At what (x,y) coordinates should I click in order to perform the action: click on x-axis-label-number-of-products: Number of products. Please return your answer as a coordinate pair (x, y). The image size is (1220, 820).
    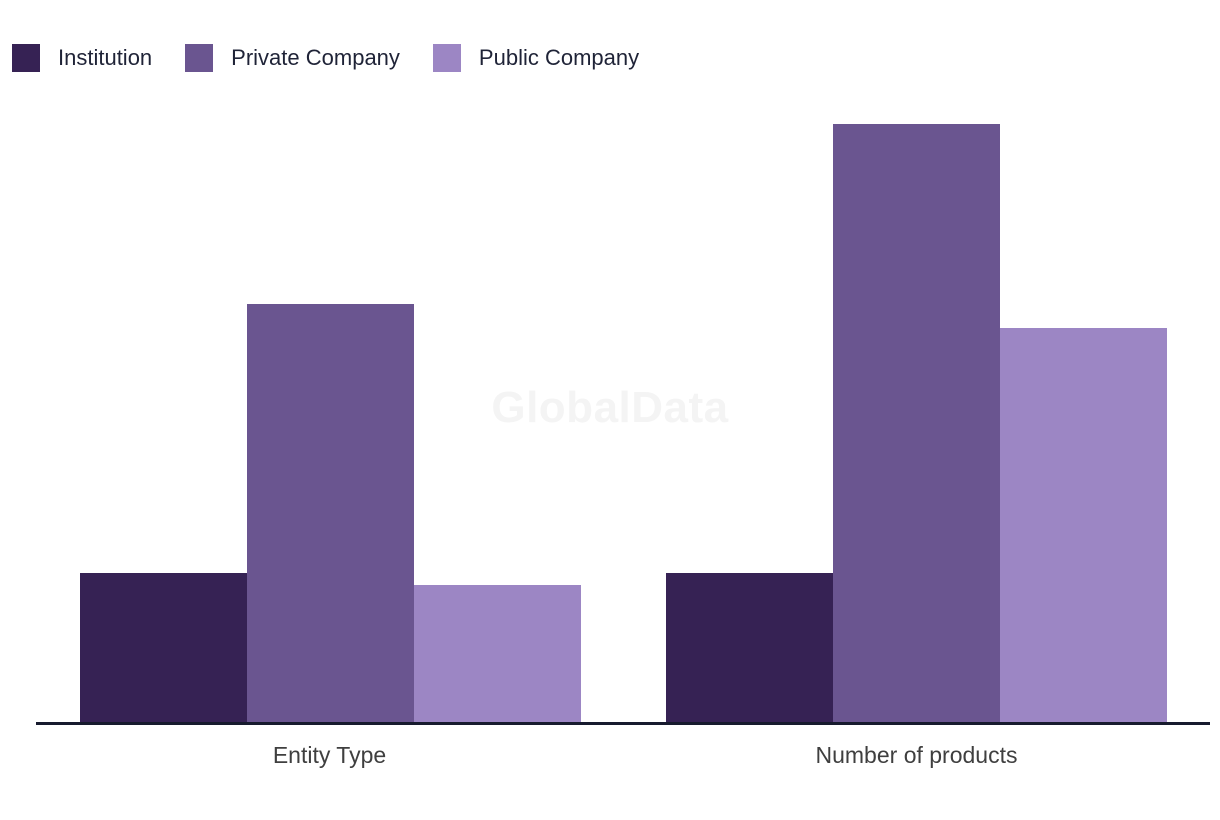
    Looking at the image, I should click on (916, 755).